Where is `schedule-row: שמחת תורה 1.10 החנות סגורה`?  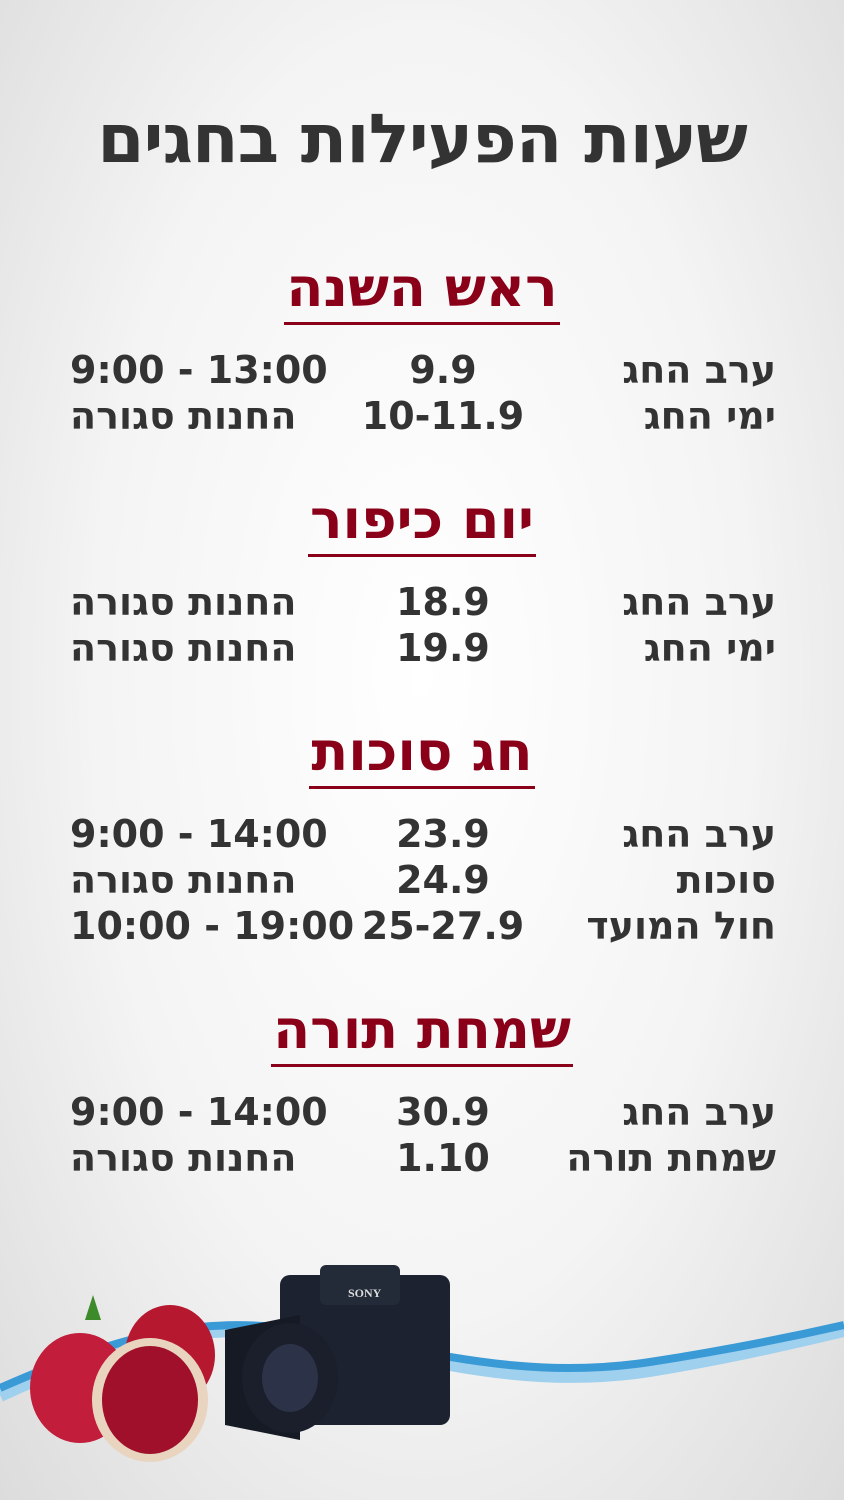 schedule-row: שמחת תורה 1.10 החנות סגורה is located at coordinates (422, 1158).